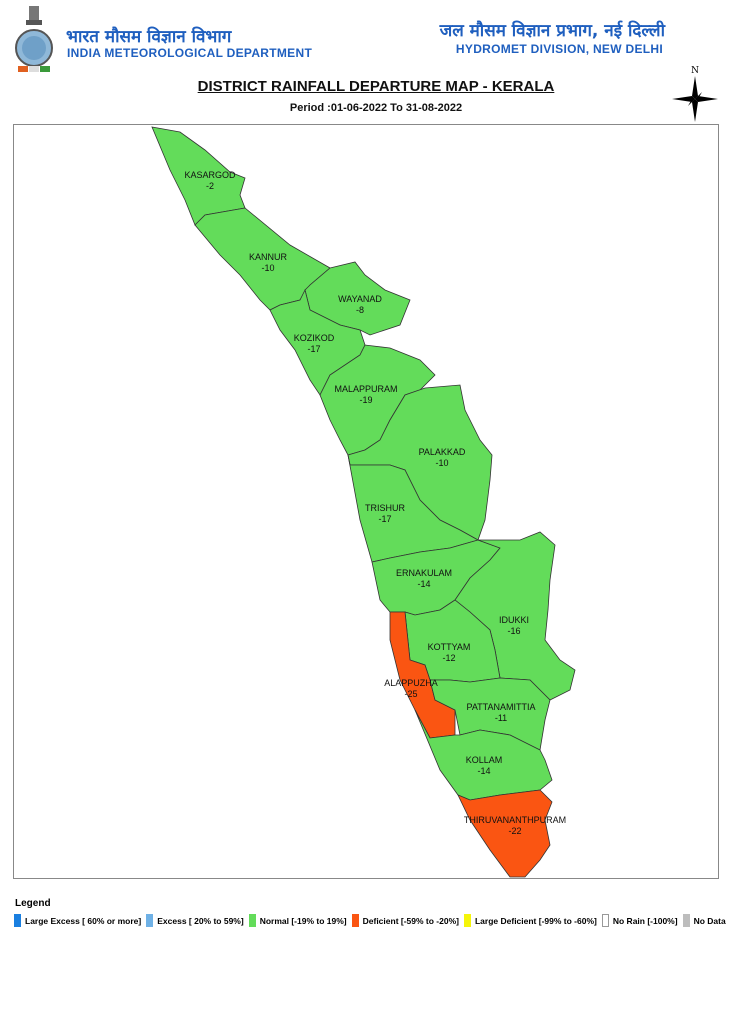 The height and width of the screenshot is (1023, 731). Describe the element at coordinates (210, 175) in the screenshot. I see `district-name-kasargod: KASARGOD` at that location.